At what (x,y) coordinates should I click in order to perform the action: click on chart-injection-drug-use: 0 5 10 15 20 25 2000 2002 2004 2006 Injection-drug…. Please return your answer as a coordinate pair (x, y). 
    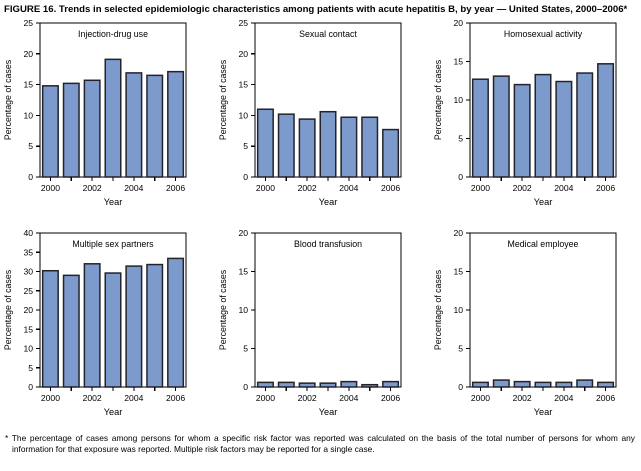
    Looking at the image, I should click on (95, 112).